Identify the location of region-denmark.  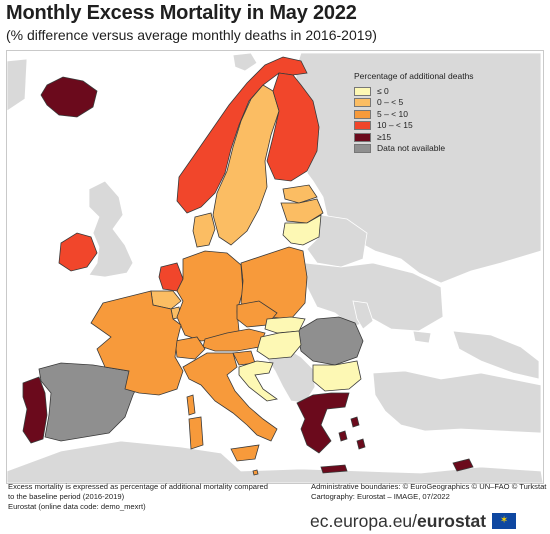
(204, 230).